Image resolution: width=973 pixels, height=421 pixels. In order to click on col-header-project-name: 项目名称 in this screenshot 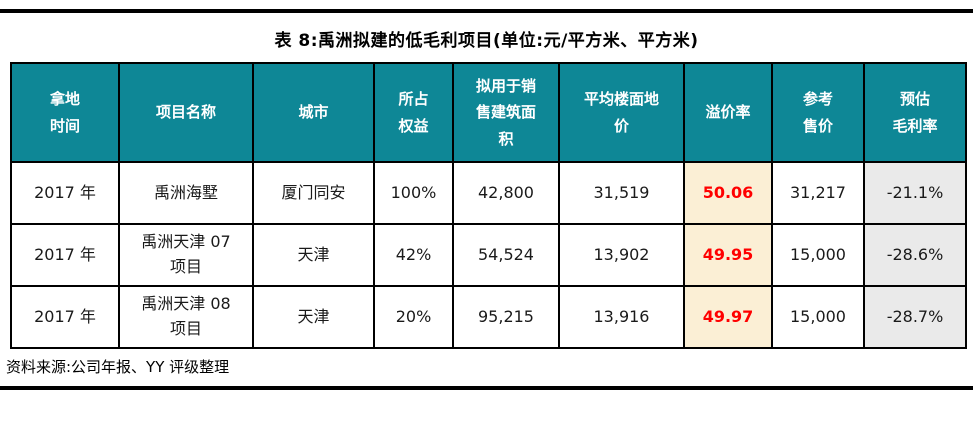, I will do `click(186, 112)`.